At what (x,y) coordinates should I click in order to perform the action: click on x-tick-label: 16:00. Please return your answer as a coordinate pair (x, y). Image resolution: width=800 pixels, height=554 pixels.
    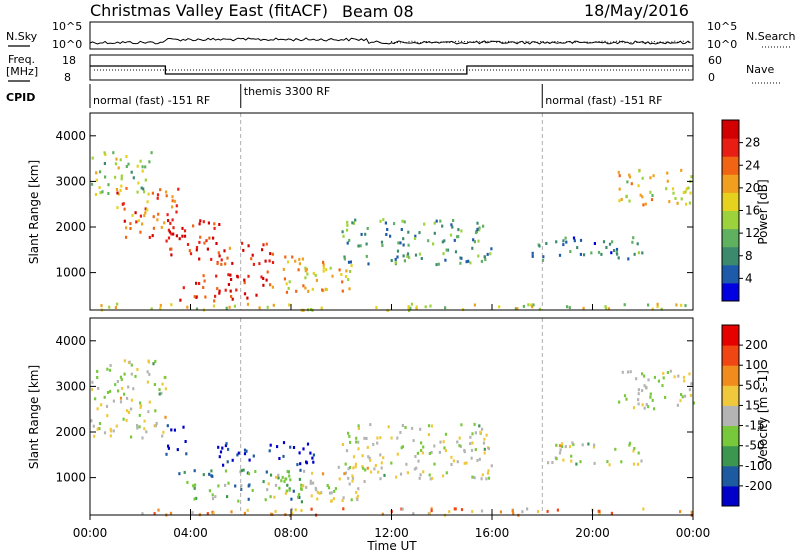
    Looking at the image, I should click on (492, 533).